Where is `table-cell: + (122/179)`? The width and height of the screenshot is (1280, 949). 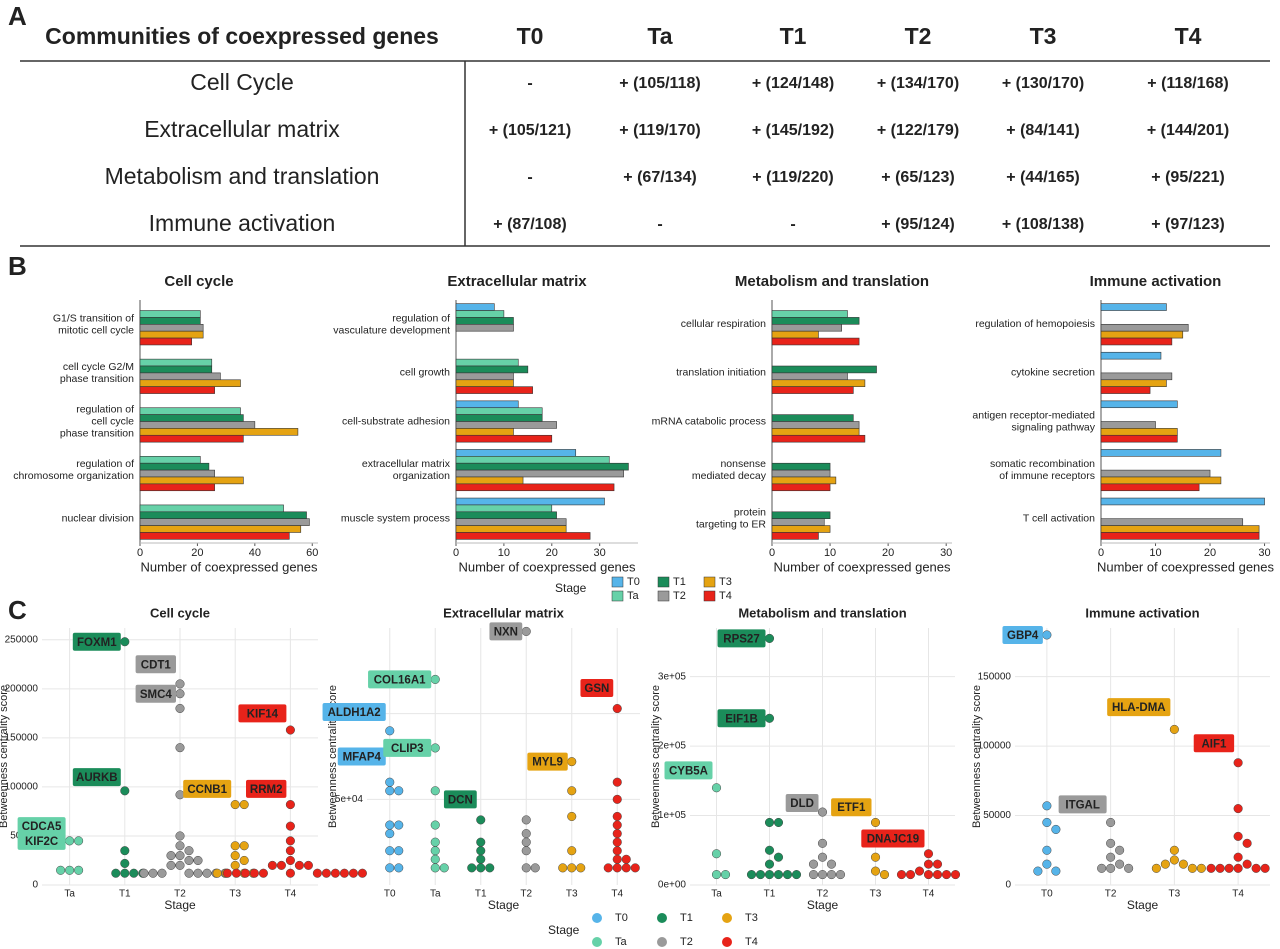
table-cell: + (122/179) is located at coordinates (918, 130).